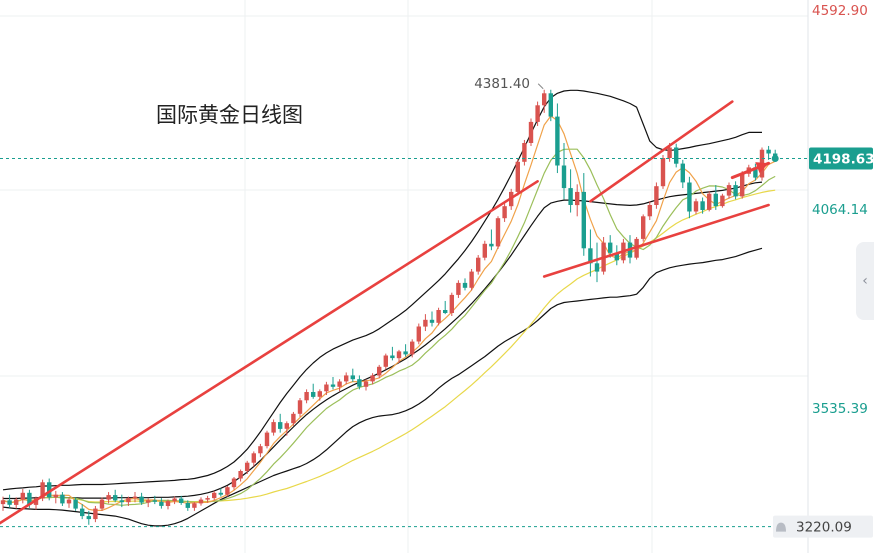  What do you see at coordinates (865, 281) in the screenshot?
I see `collapse-panel-button: ‹` at bounding box center [865, 281].